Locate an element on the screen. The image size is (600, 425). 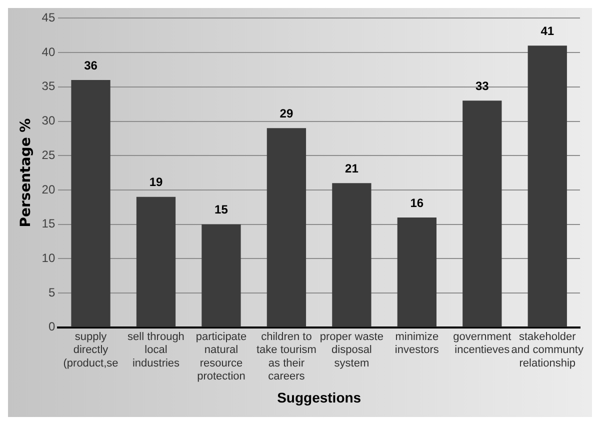
y-tick-label: 35 is located at coordinates (49, 86).